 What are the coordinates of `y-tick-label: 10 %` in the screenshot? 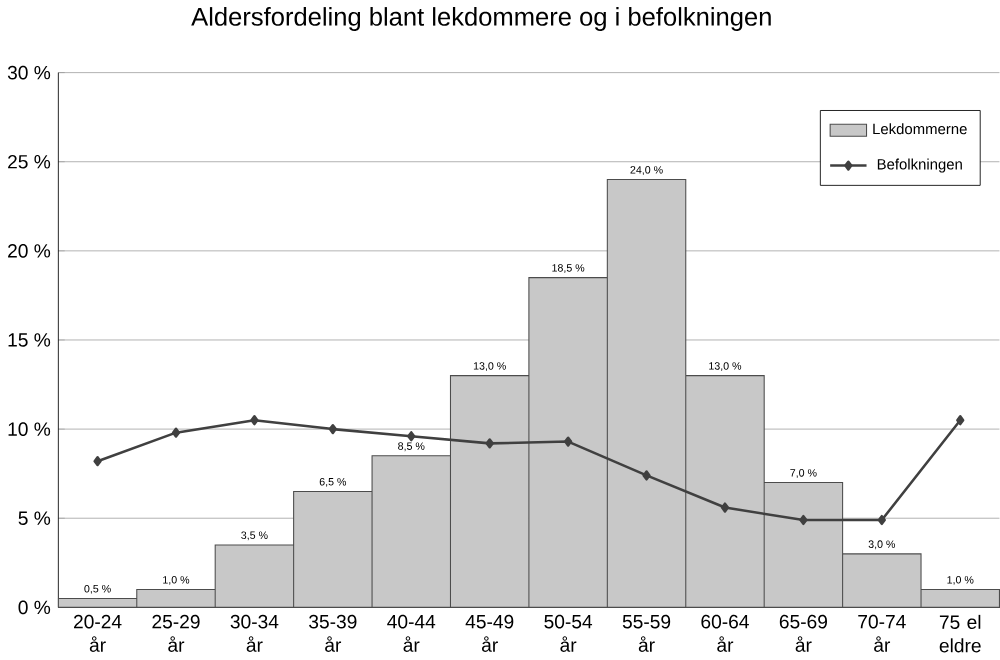 It's located at (29, 429).